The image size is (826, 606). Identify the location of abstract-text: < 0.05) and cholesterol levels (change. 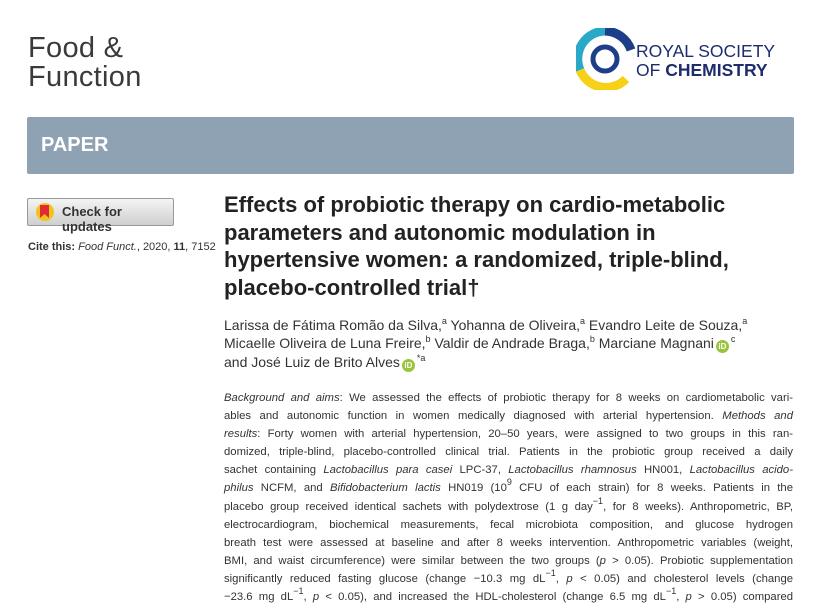
(683, 578).